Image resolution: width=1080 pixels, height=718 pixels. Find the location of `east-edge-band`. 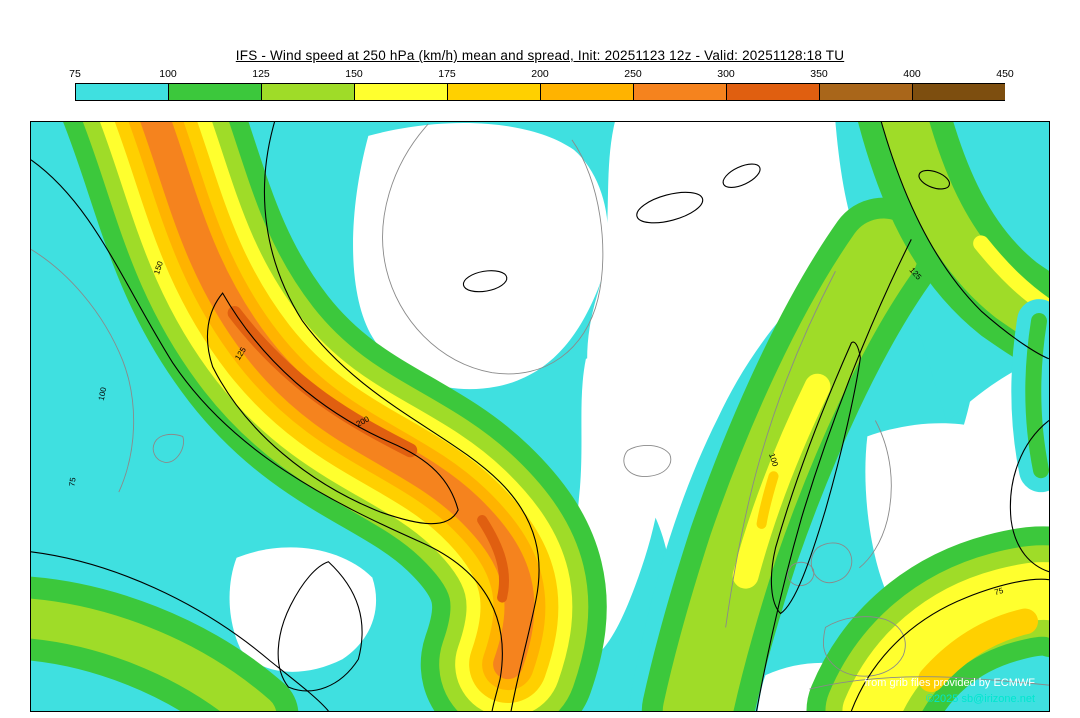

east-edge-band is located at coordinates (1030, 396).